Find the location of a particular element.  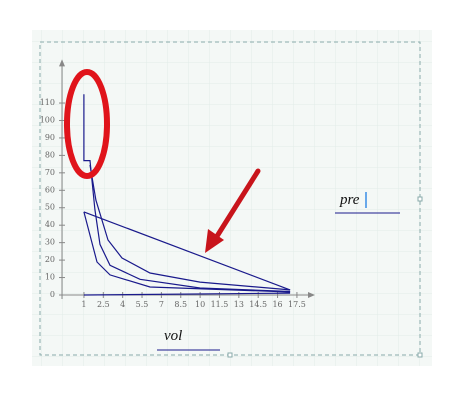

x-tick-label: 1 is located at coordinates (83, 304).